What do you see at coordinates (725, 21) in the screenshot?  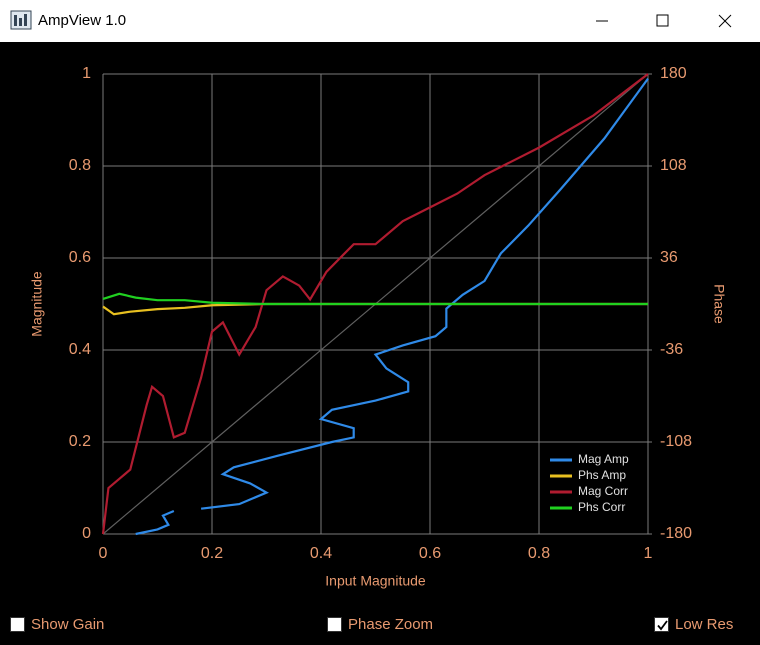 I see `close-button` at bounding box center [725, 21].